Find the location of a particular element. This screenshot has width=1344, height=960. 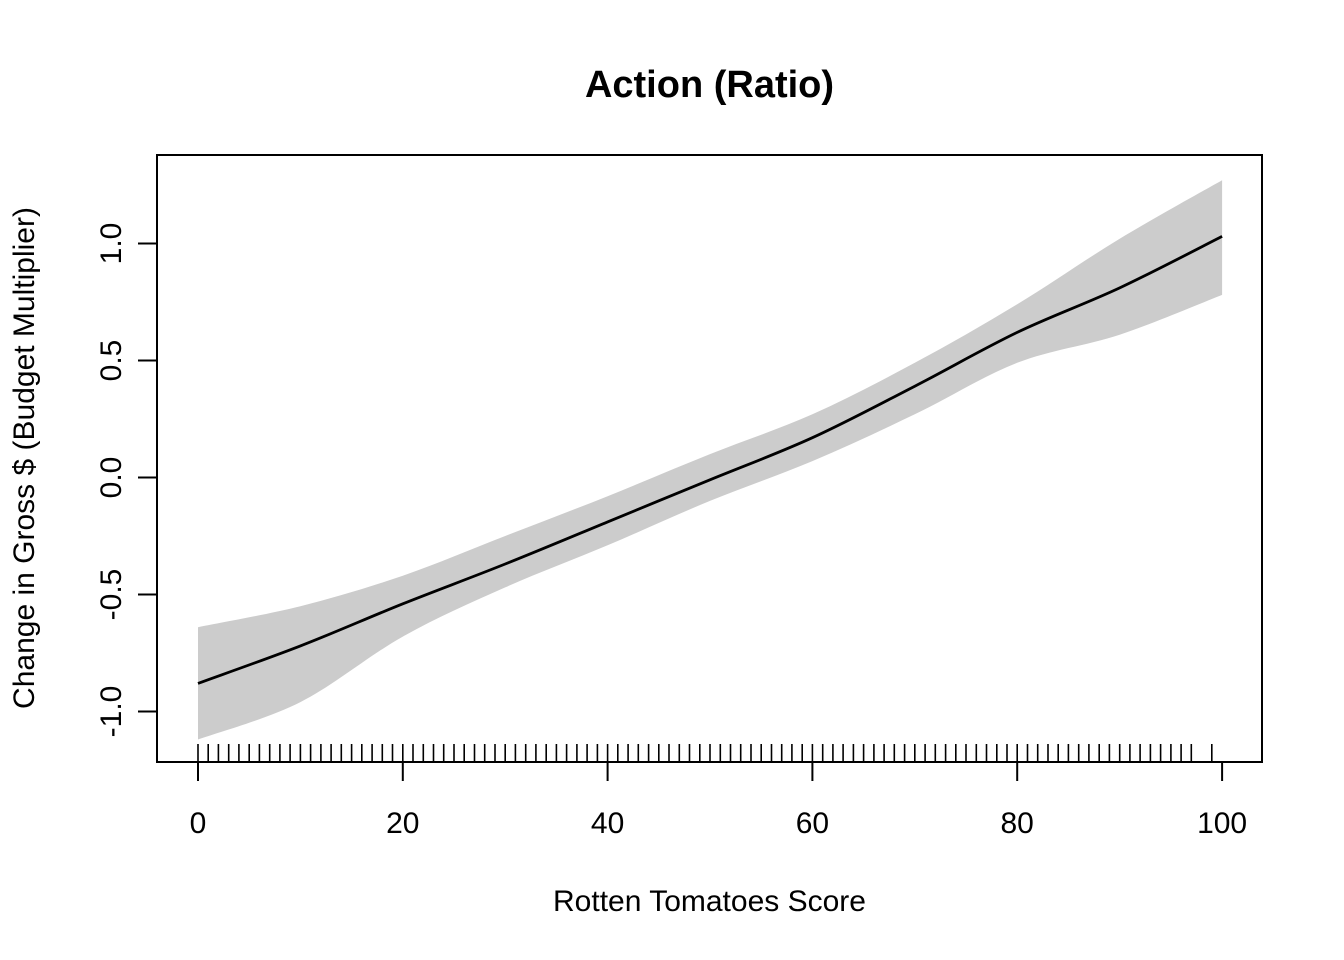

y-axis: -1.0 -0.5 0.0 0.5 1.0 is located at coordinates (126, 480).